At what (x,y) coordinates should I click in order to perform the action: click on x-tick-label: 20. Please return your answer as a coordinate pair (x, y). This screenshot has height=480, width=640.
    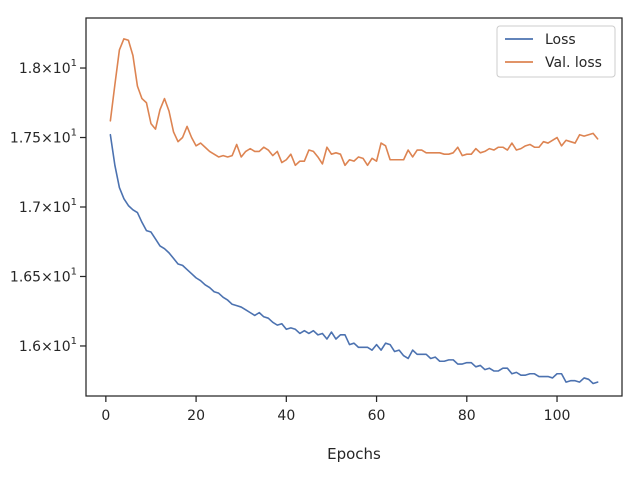
    Looking at the image, I should click on (196, 416).